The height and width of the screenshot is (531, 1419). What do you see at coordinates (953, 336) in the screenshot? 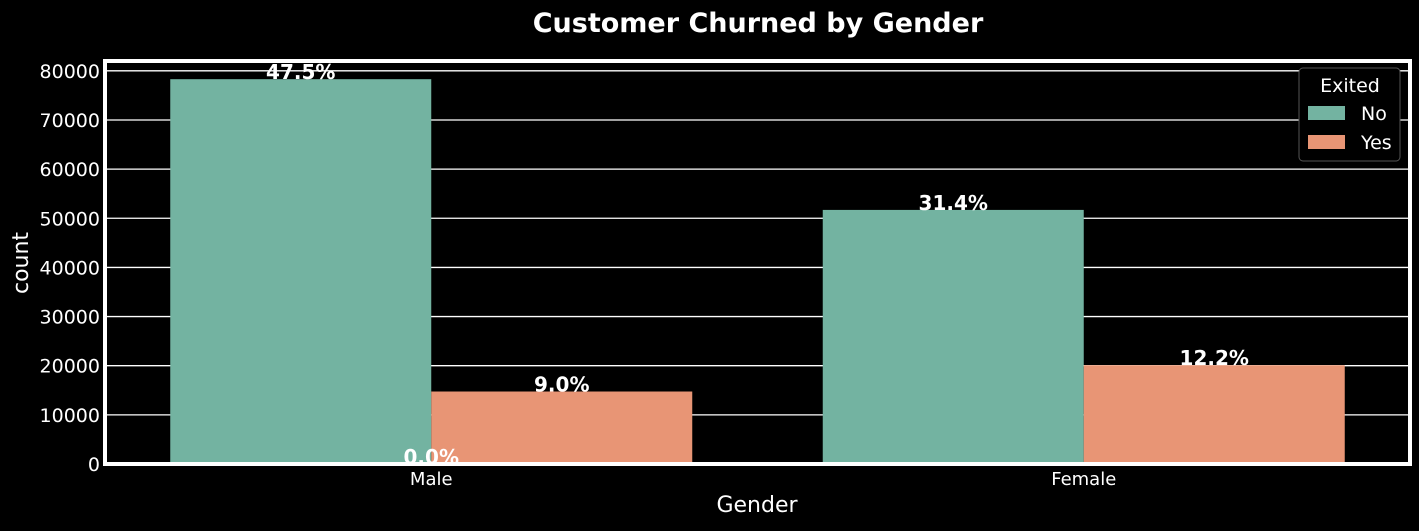
I see `bar-no-female` at bounding box center [953, 336].